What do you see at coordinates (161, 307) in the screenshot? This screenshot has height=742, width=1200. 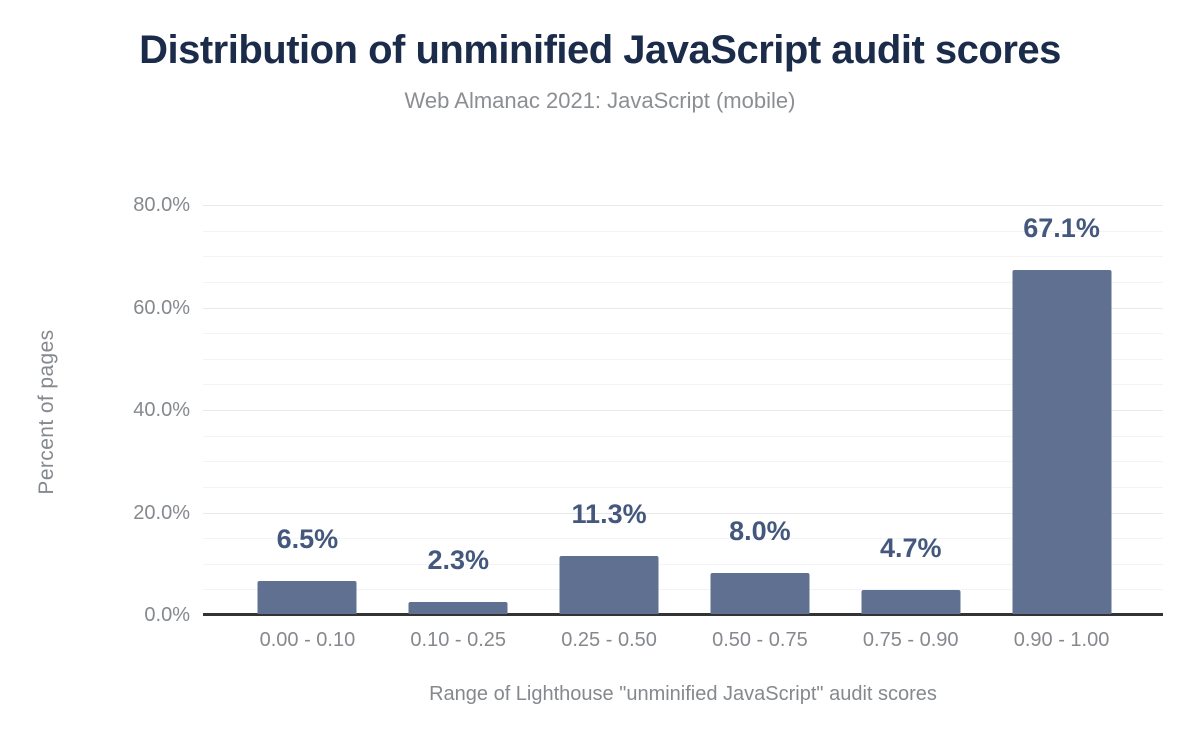 I see `y-tick-label: 60.0%` at bounding box center [161, 307].